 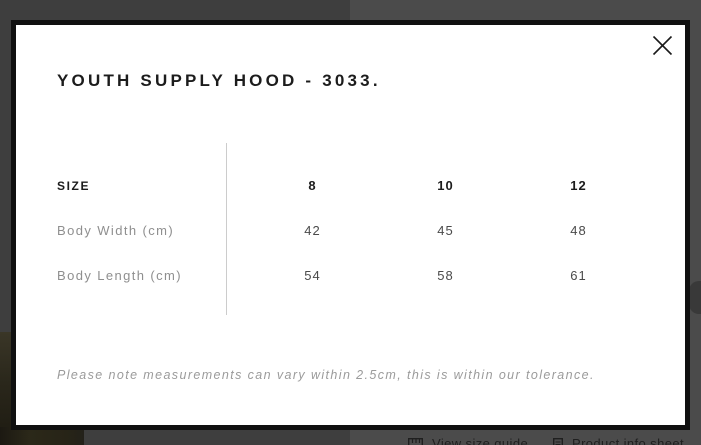 What do you see at coordinates (578, 275) in the screenshot?
I see `table-cell: 61` at bounding box center [578, 275].